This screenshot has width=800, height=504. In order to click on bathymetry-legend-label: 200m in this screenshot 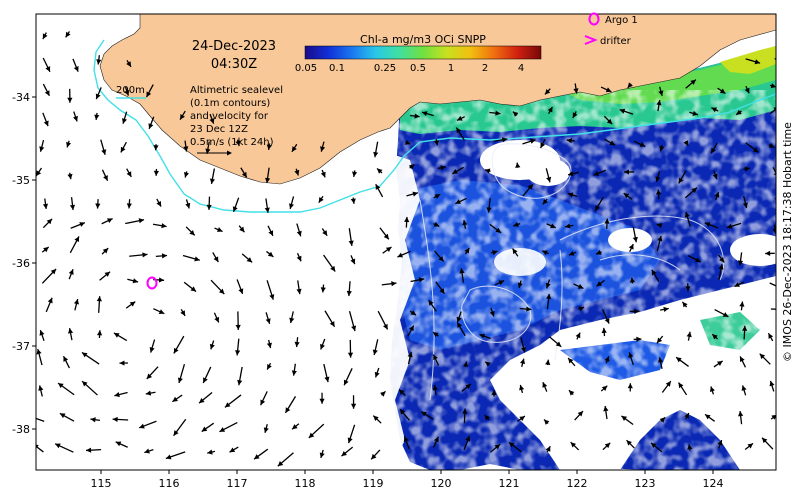, I will do `click(130, 90)`.